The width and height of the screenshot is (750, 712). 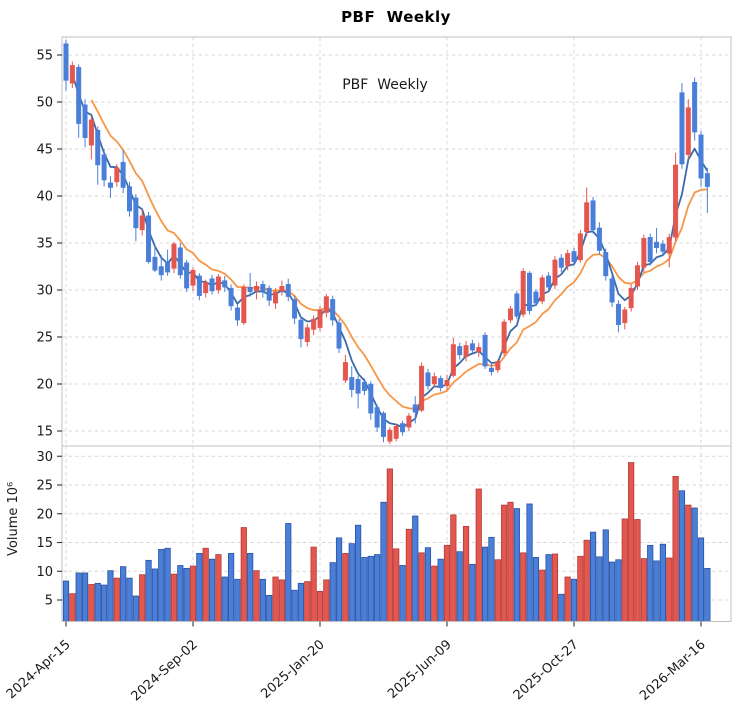 What do you see at coordinates (44, 56) in the screenshot?
I see `price-tick-label: 55` at bounding box center [44, 56].